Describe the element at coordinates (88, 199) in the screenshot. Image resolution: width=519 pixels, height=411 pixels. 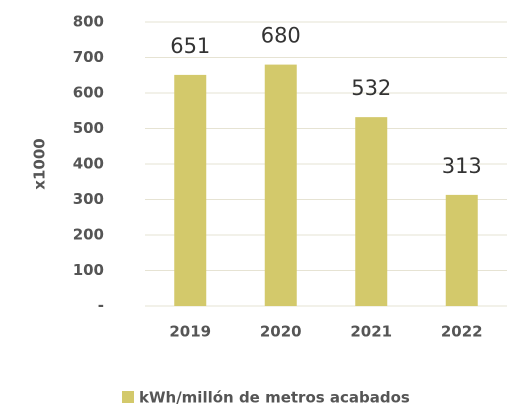
I see `y-tick-label: 300` at that location.